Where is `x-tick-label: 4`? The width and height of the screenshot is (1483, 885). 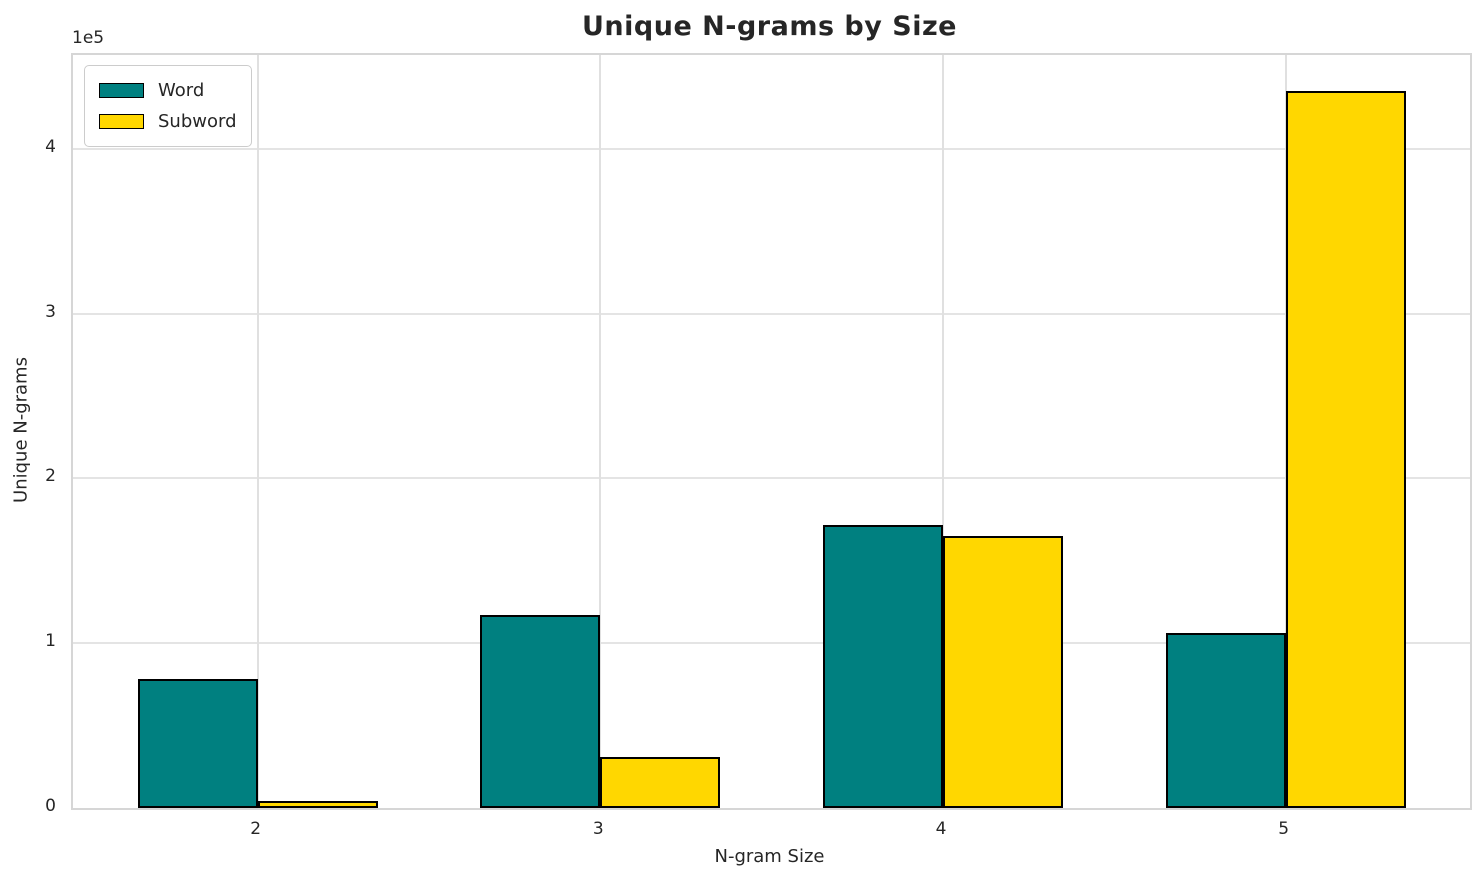
x-tick-label: 4 is located at coordinates (941, 829).